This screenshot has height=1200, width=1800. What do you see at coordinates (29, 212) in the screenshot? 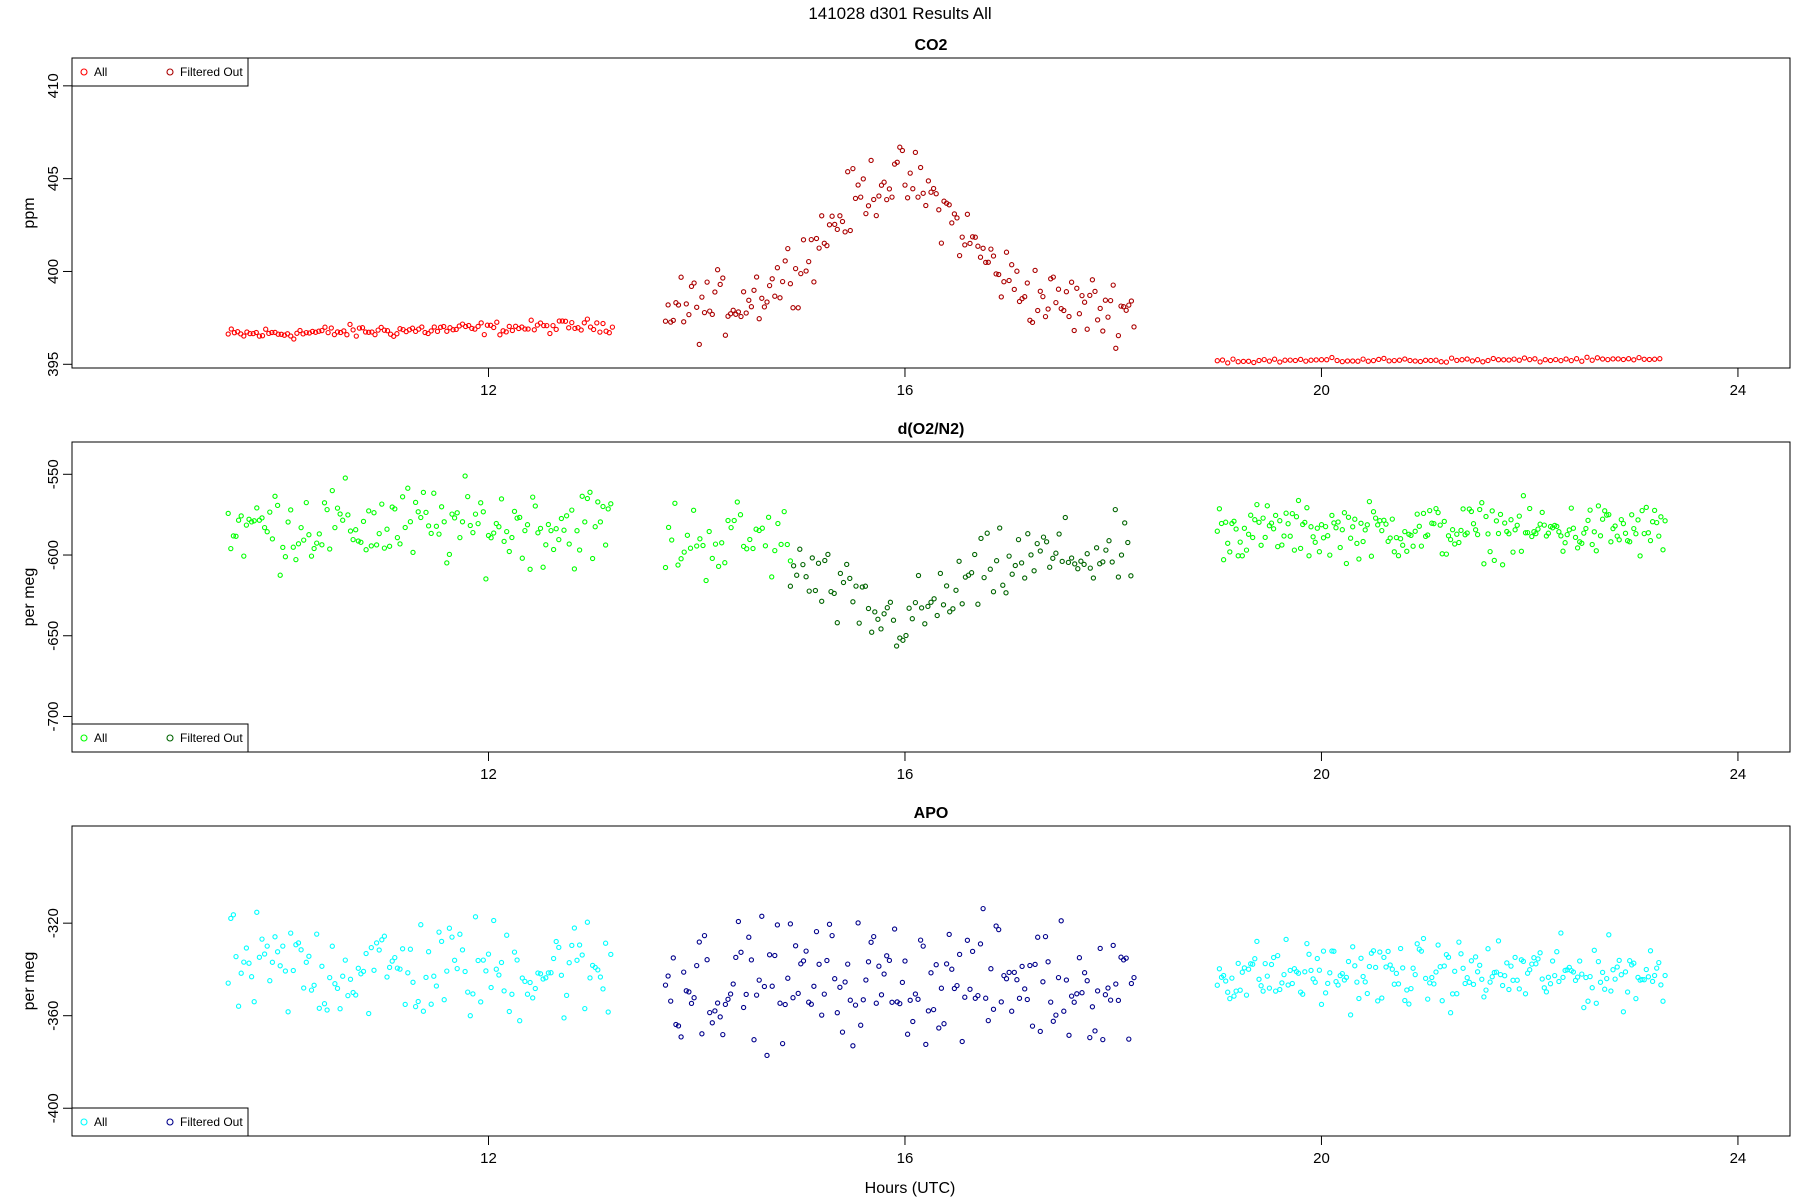
I see `y-axis-label: ppm` at bounding box center [29, 212].